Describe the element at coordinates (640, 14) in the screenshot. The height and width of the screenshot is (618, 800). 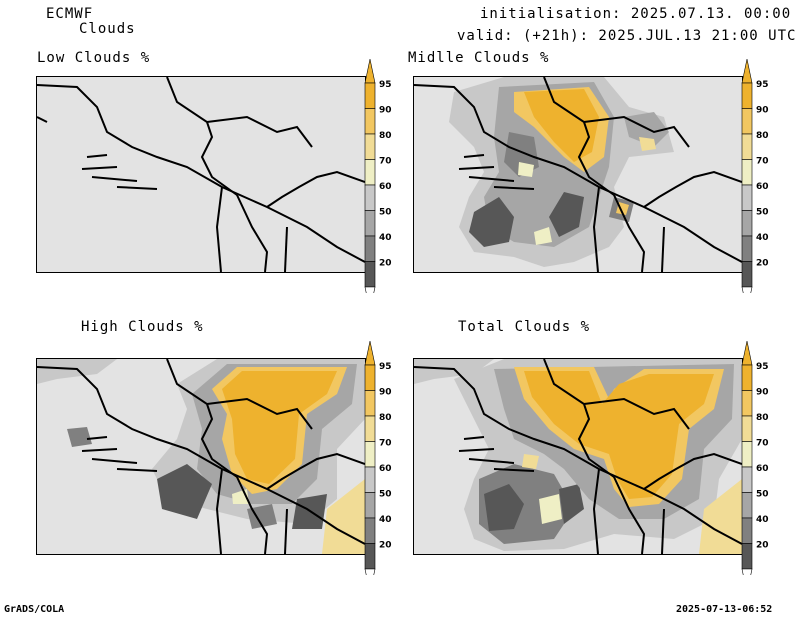
I see `init-time: initialisation: 2025.07.13. 00:00 UTC` at that location.